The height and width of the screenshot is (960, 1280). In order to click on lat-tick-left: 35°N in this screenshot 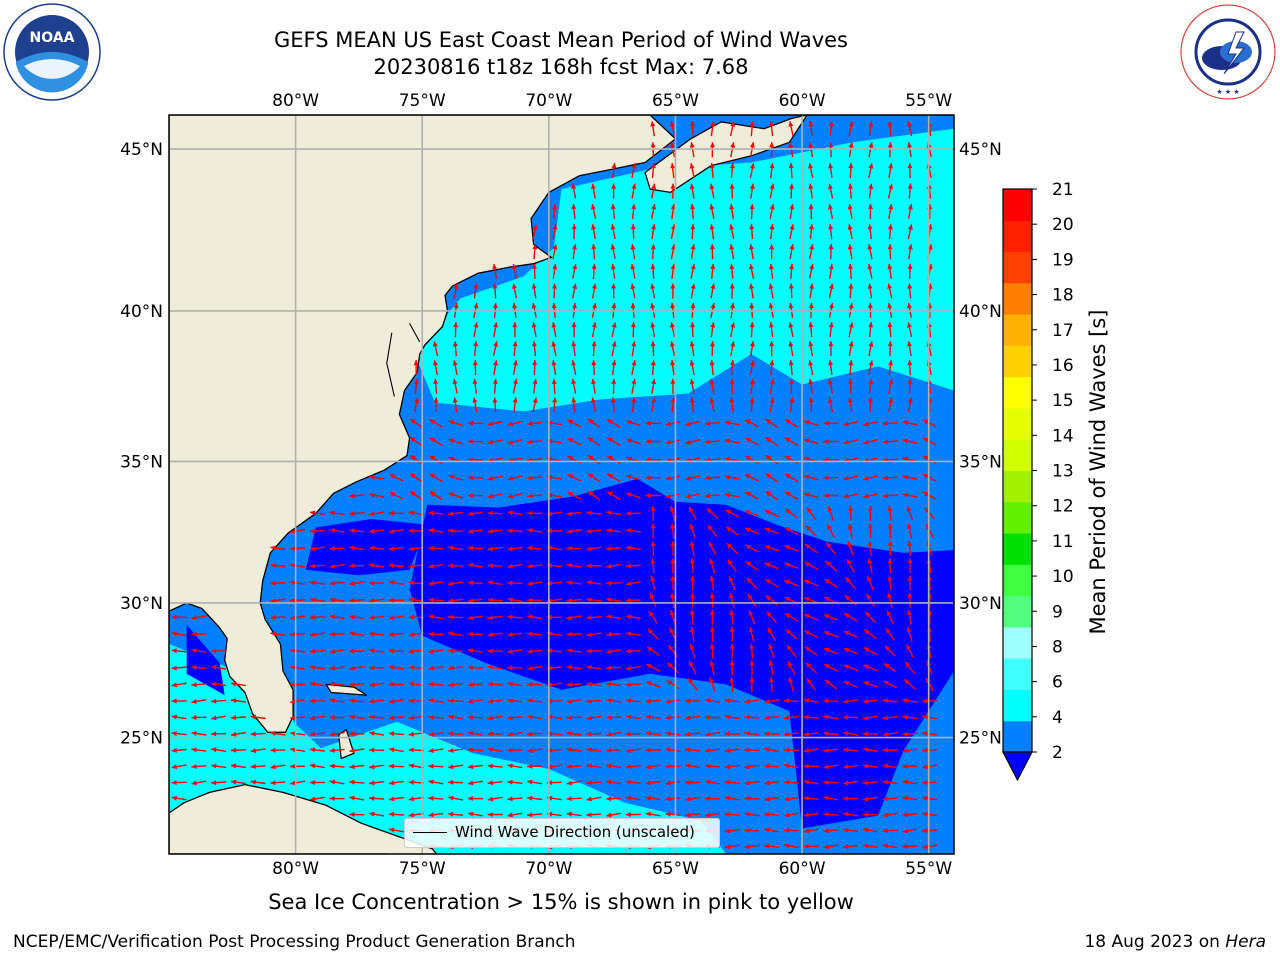, I will do `click(141, 462)`.